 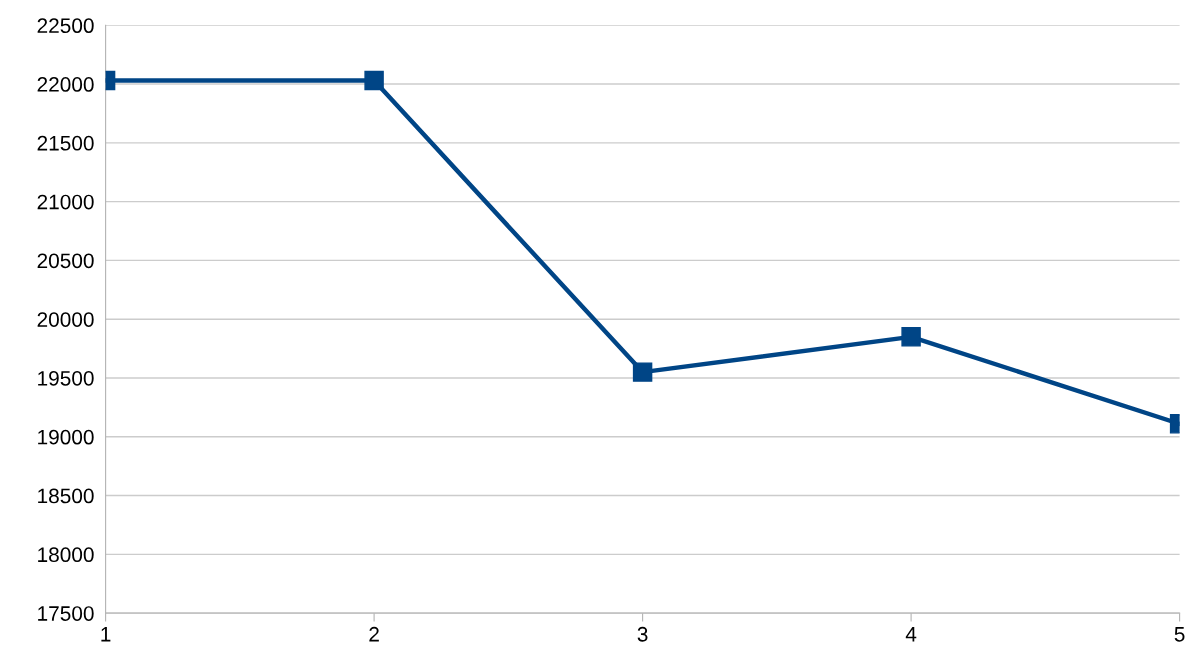 What do you see at coordinates (1179, 634) in the screenshot?
I see `x-tick-label: 5` at bounding box center [1179, 634].